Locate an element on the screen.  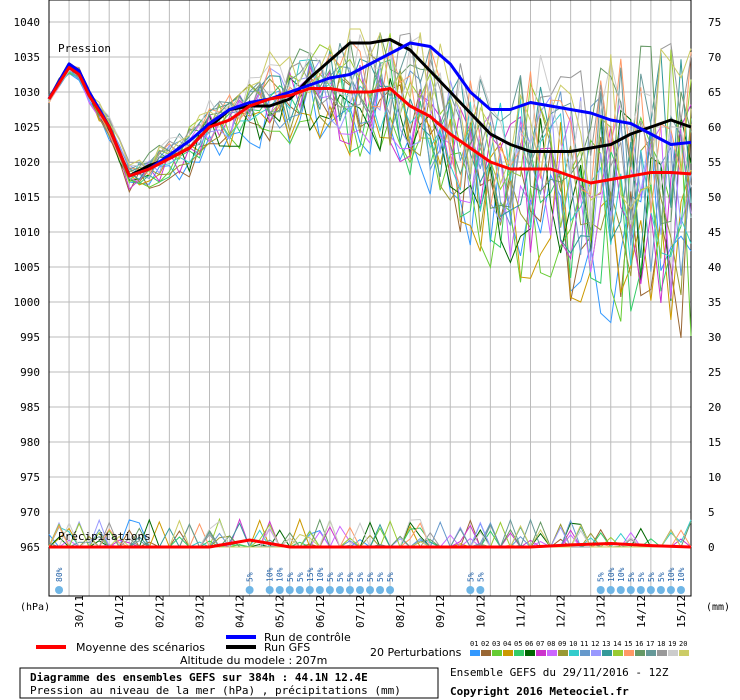
altitude-text: Altitude du modele : 207m is located at coordinates (253, 660).